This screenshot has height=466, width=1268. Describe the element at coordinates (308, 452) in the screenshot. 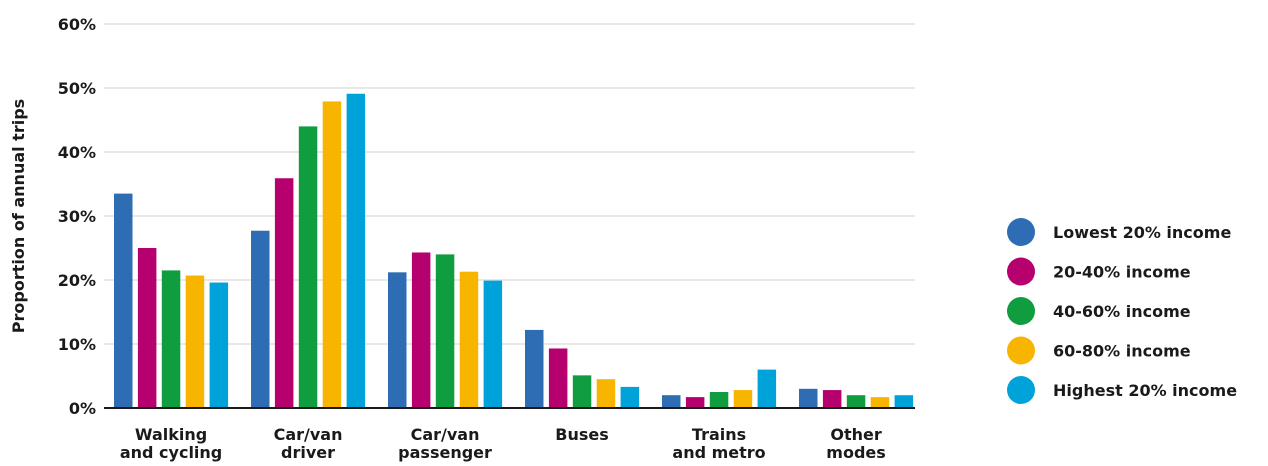

I see `x-category-label: driver` at that location.